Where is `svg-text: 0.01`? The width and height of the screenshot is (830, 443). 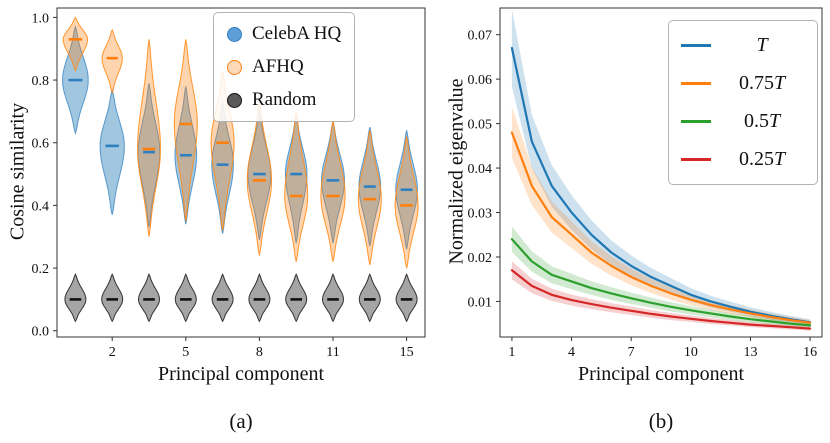 svg-text: 0.01 is located at coordinates (480, 302).